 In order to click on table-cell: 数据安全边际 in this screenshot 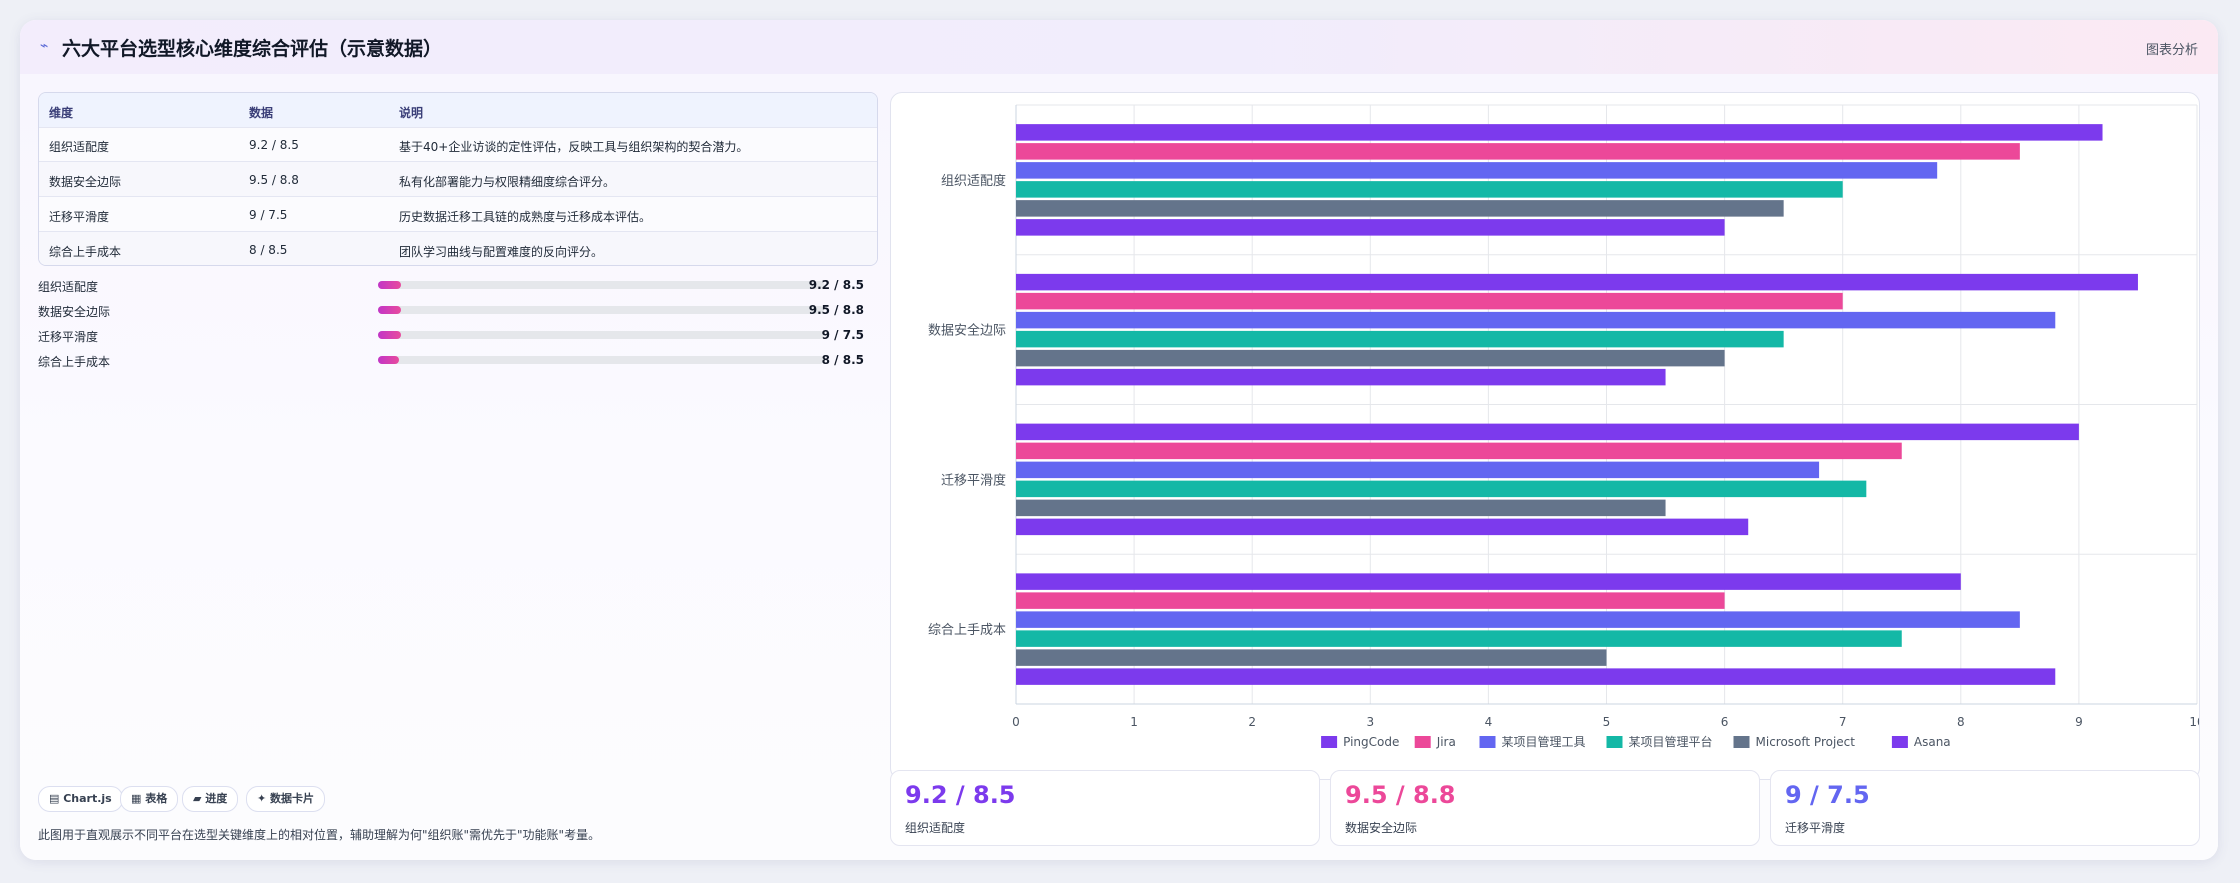, I will do `click(85, 182)`.